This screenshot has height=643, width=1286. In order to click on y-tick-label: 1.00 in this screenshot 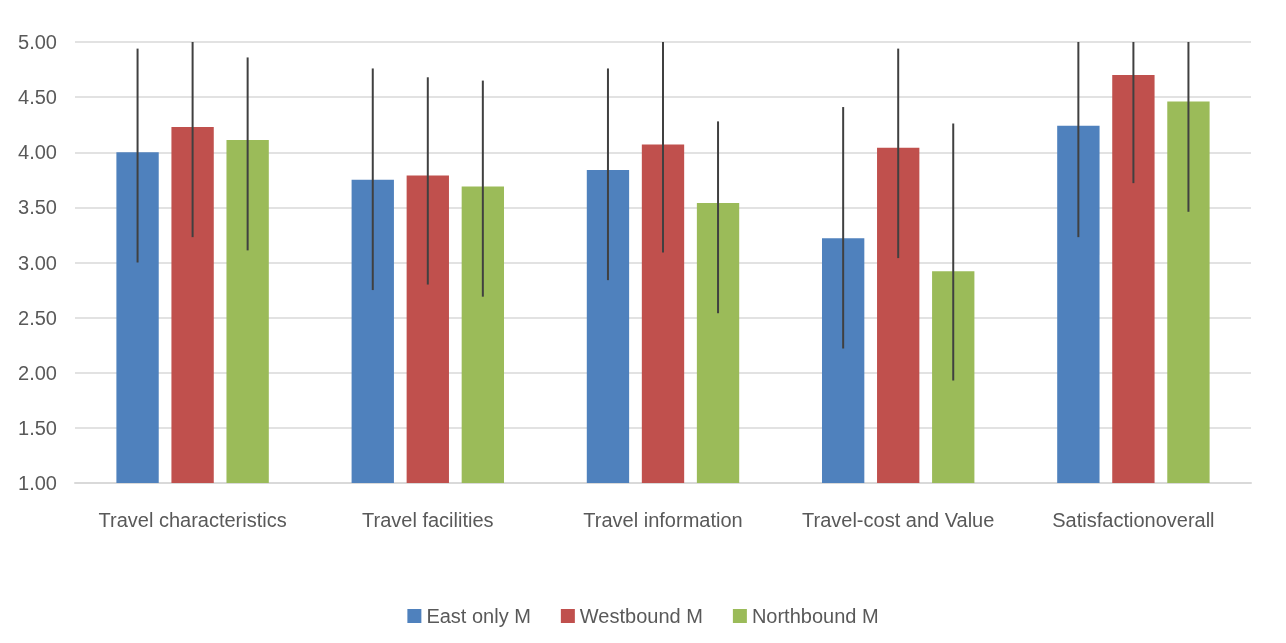, I will do `click(37, 483)`.